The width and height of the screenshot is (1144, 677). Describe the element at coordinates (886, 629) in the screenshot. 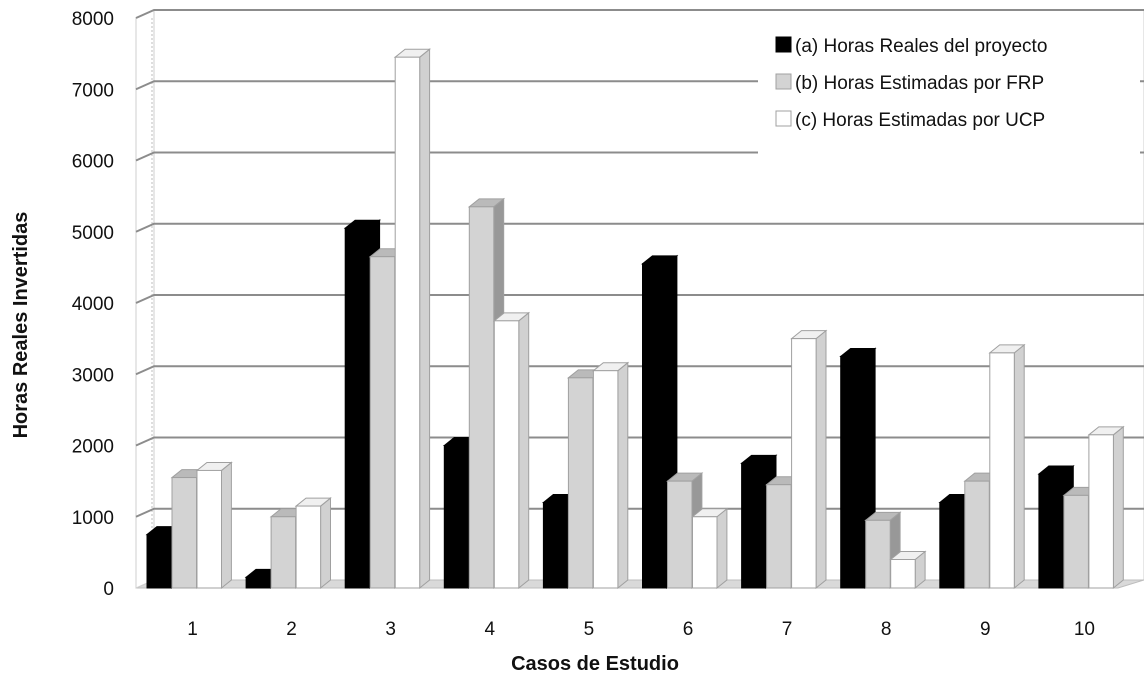

I see `x-tick-label: 8` at that location.